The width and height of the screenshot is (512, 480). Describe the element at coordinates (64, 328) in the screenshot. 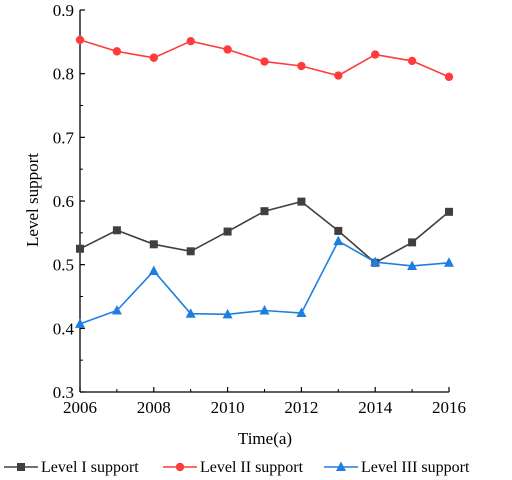

I see `y-tick-label: 0.4` at that location.